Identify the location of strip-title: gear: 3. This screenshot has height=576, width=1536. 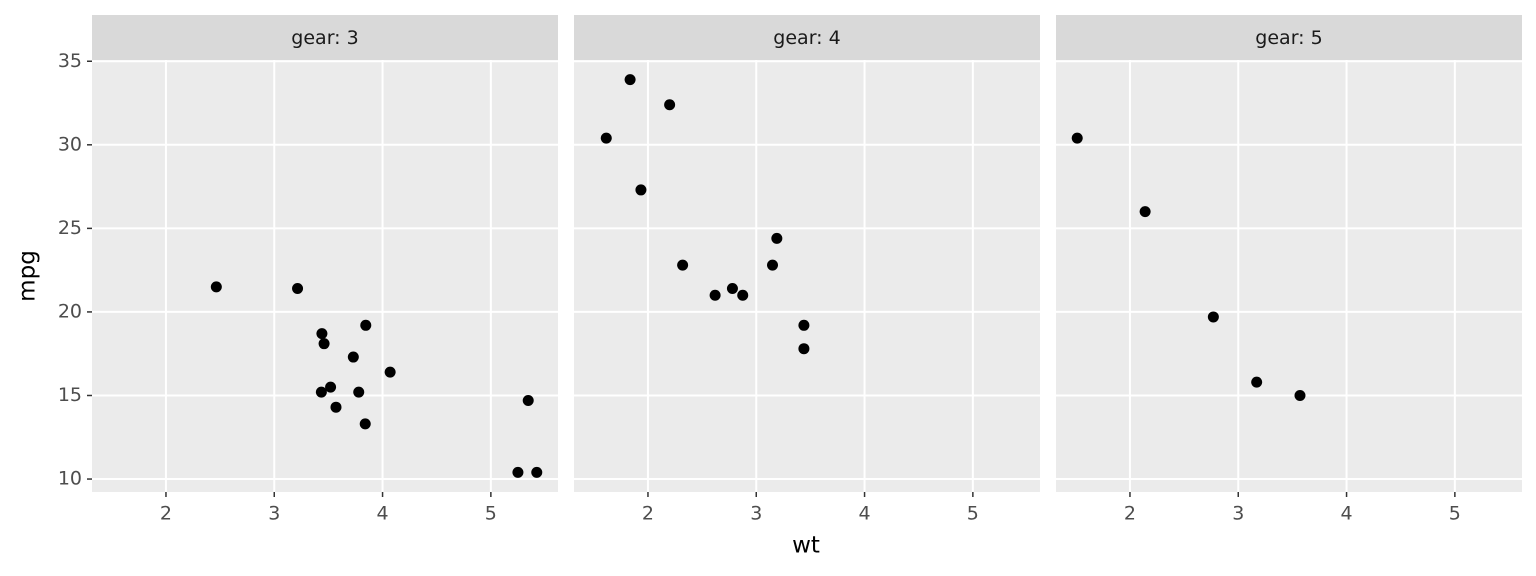
(324, 38).